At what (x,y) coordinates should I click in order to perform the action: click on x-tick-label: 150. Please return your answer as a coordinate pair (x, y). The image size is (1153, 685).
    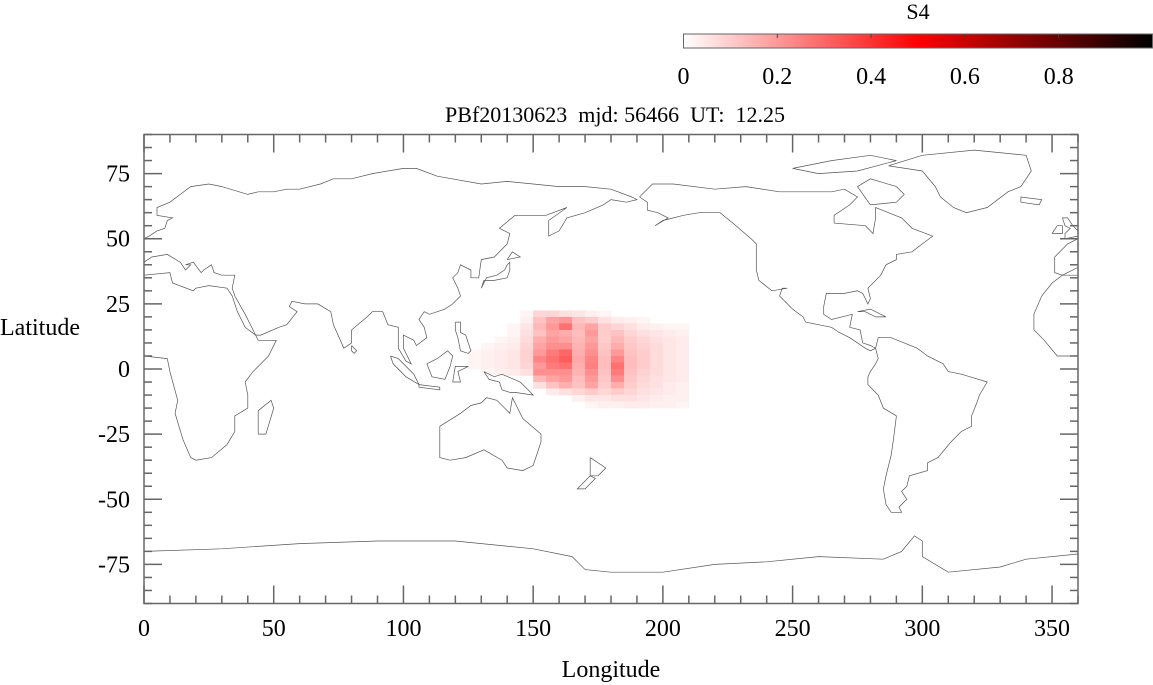
    Looking at the image, I should click on (533, 629).